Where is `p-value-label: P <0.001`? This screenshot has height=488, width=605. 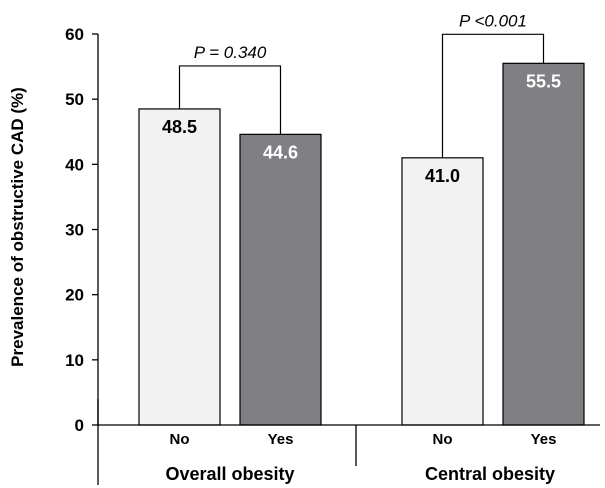 p-value-label: P <0.001 is located at coordinates (493, 20).